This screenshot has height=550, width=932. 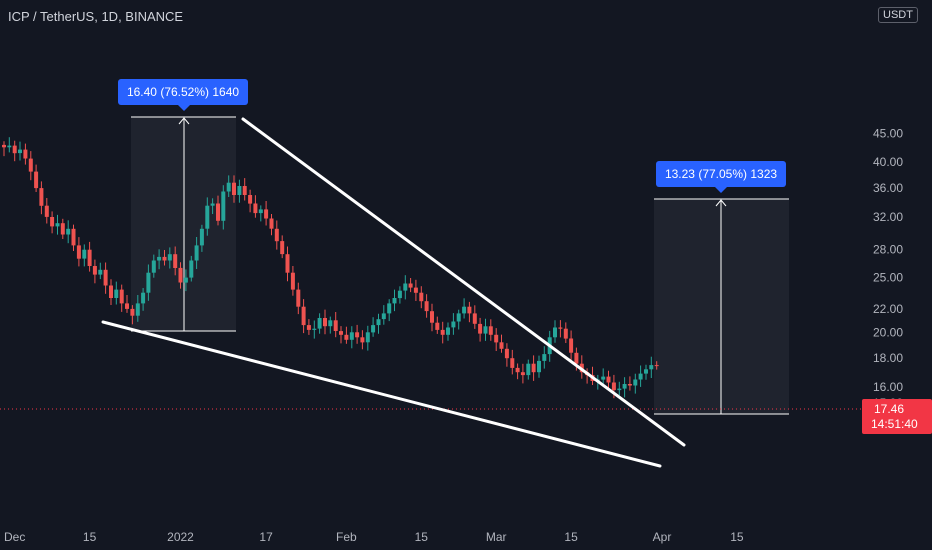 What do you see at coordinates (898, 15) in the screenshot?
I see `currency-button: USDT` at bounding box center [898, 15].